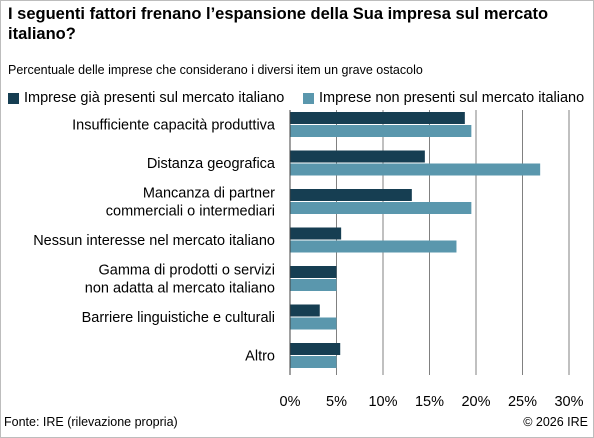  Describe the element at coordinates (174, 126) in the screenshot. I see `category-label: Insufficiente capacità produttiva` at that location.